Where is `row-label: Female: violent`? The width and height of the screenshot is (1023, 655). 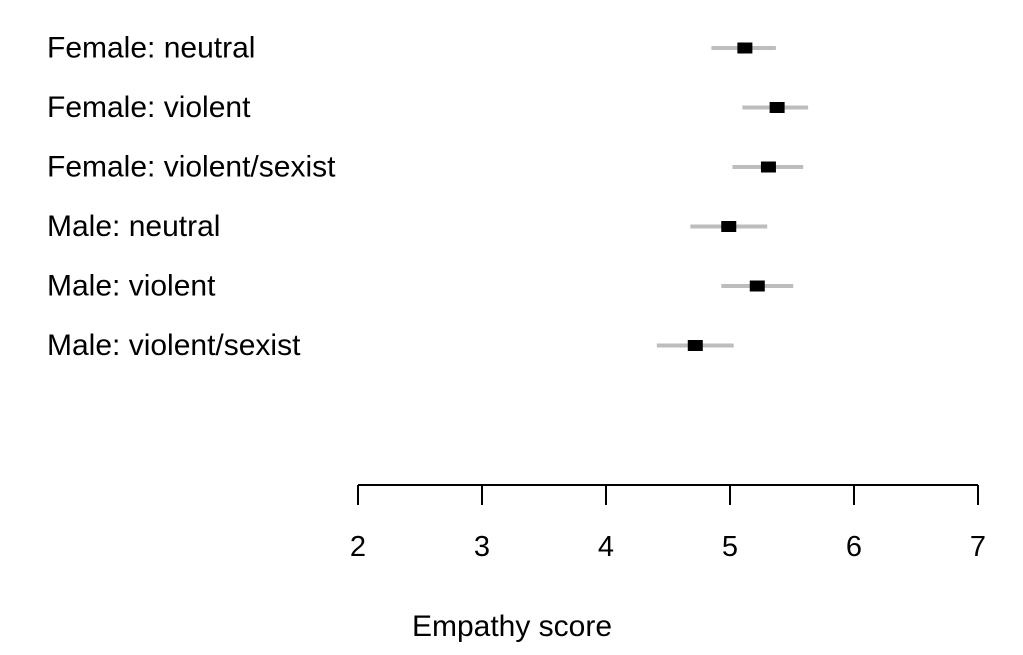 row-label: Female: violent is located at coordinates (149, 107).